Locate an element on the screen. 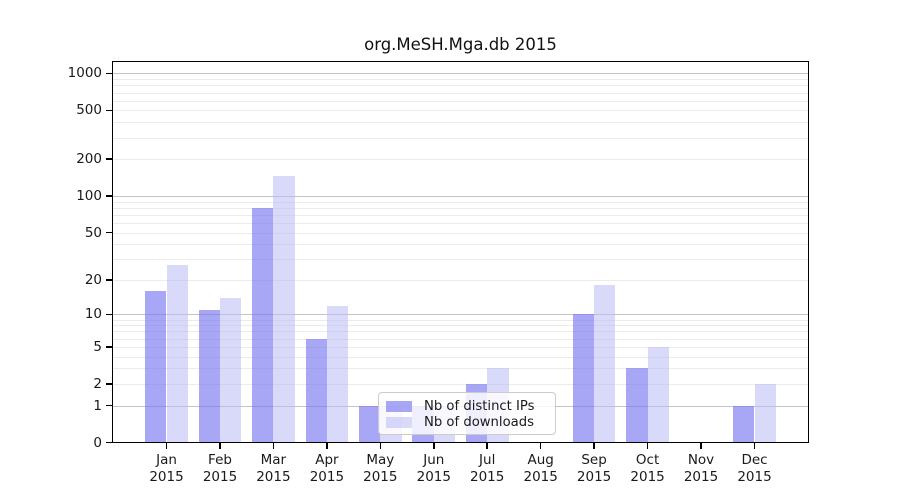  x-tick-jul is located at coordinates (487, 446).